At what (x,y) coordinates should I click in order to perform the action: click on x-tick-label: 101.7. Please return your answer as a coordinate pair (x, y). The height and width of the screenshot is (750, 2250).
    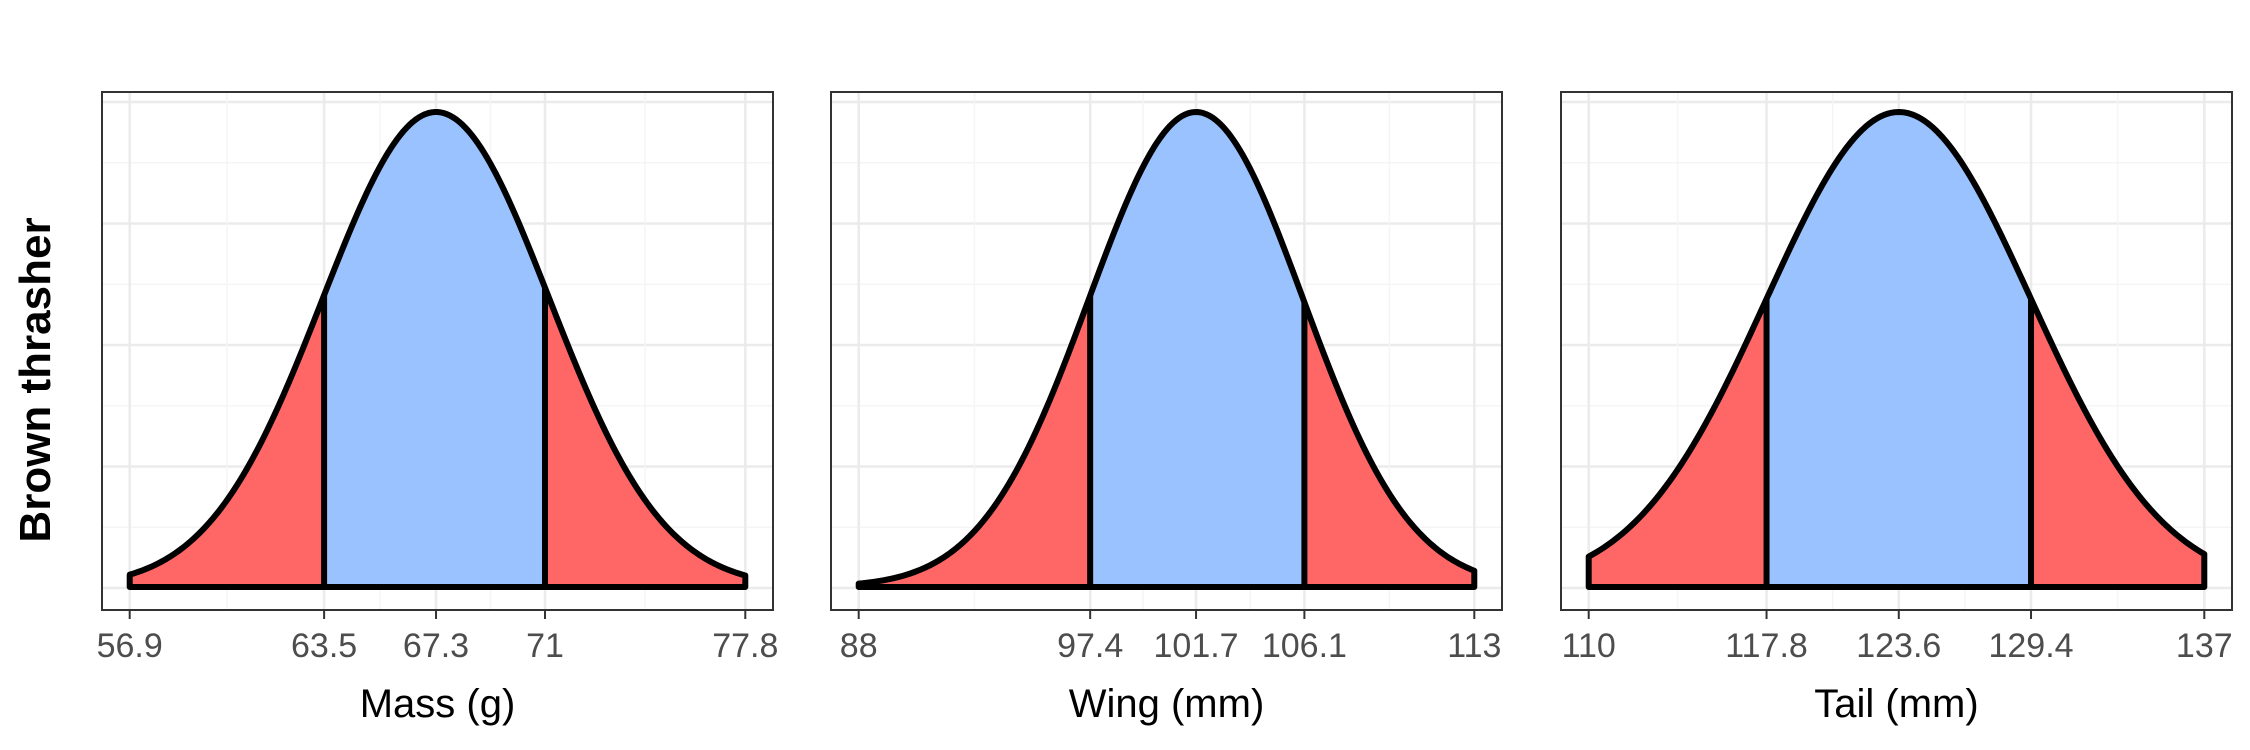
    Looking at the image, I should click on (1196, 646).